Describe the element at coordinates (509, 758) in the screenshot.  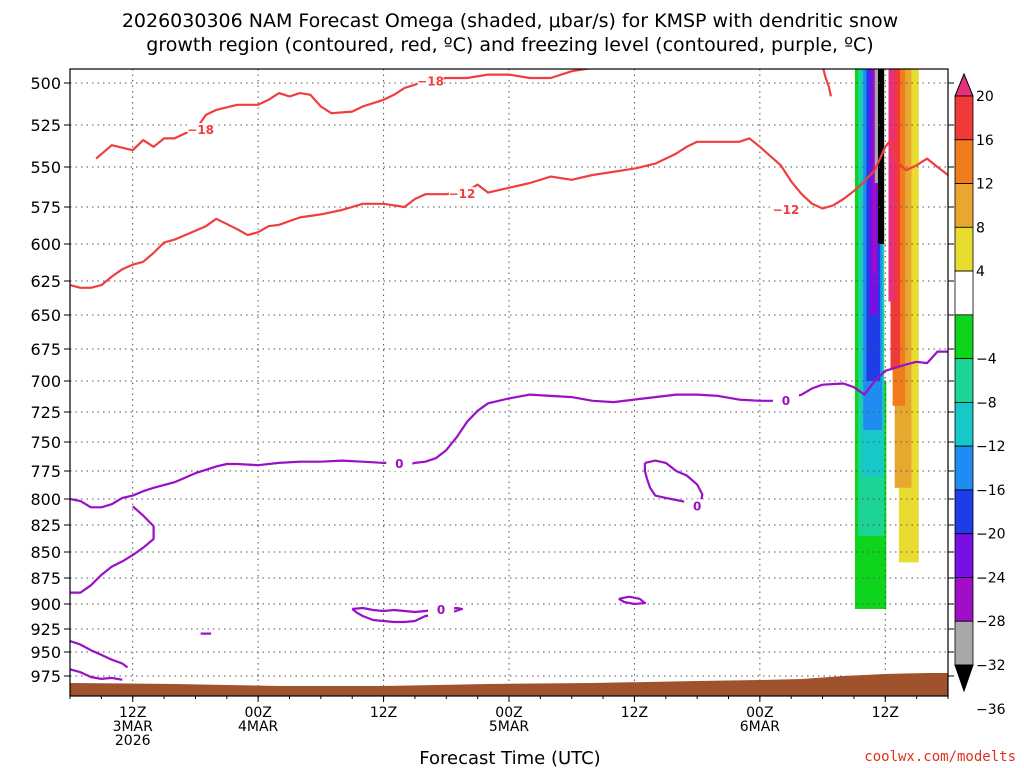
I see `x-axis-title: Forecast Time (UTC)` at that location.